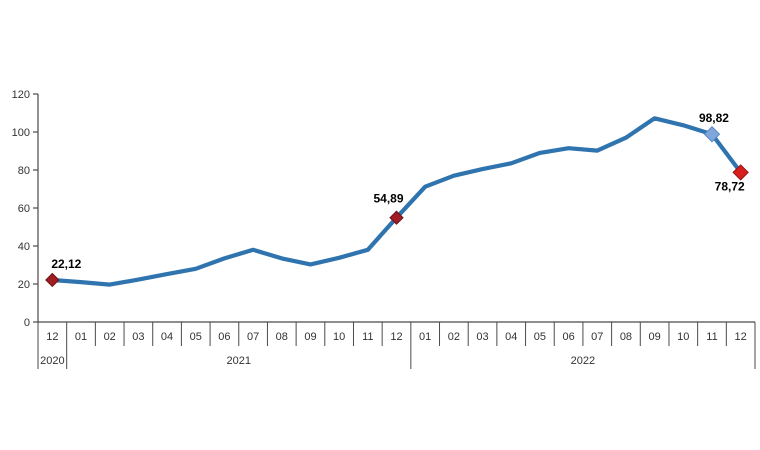 The image size is (760, 450). Describe the element at coordinates (24, 285) in the screenshot. I see `y-axis-tick-label: 20` at that location.